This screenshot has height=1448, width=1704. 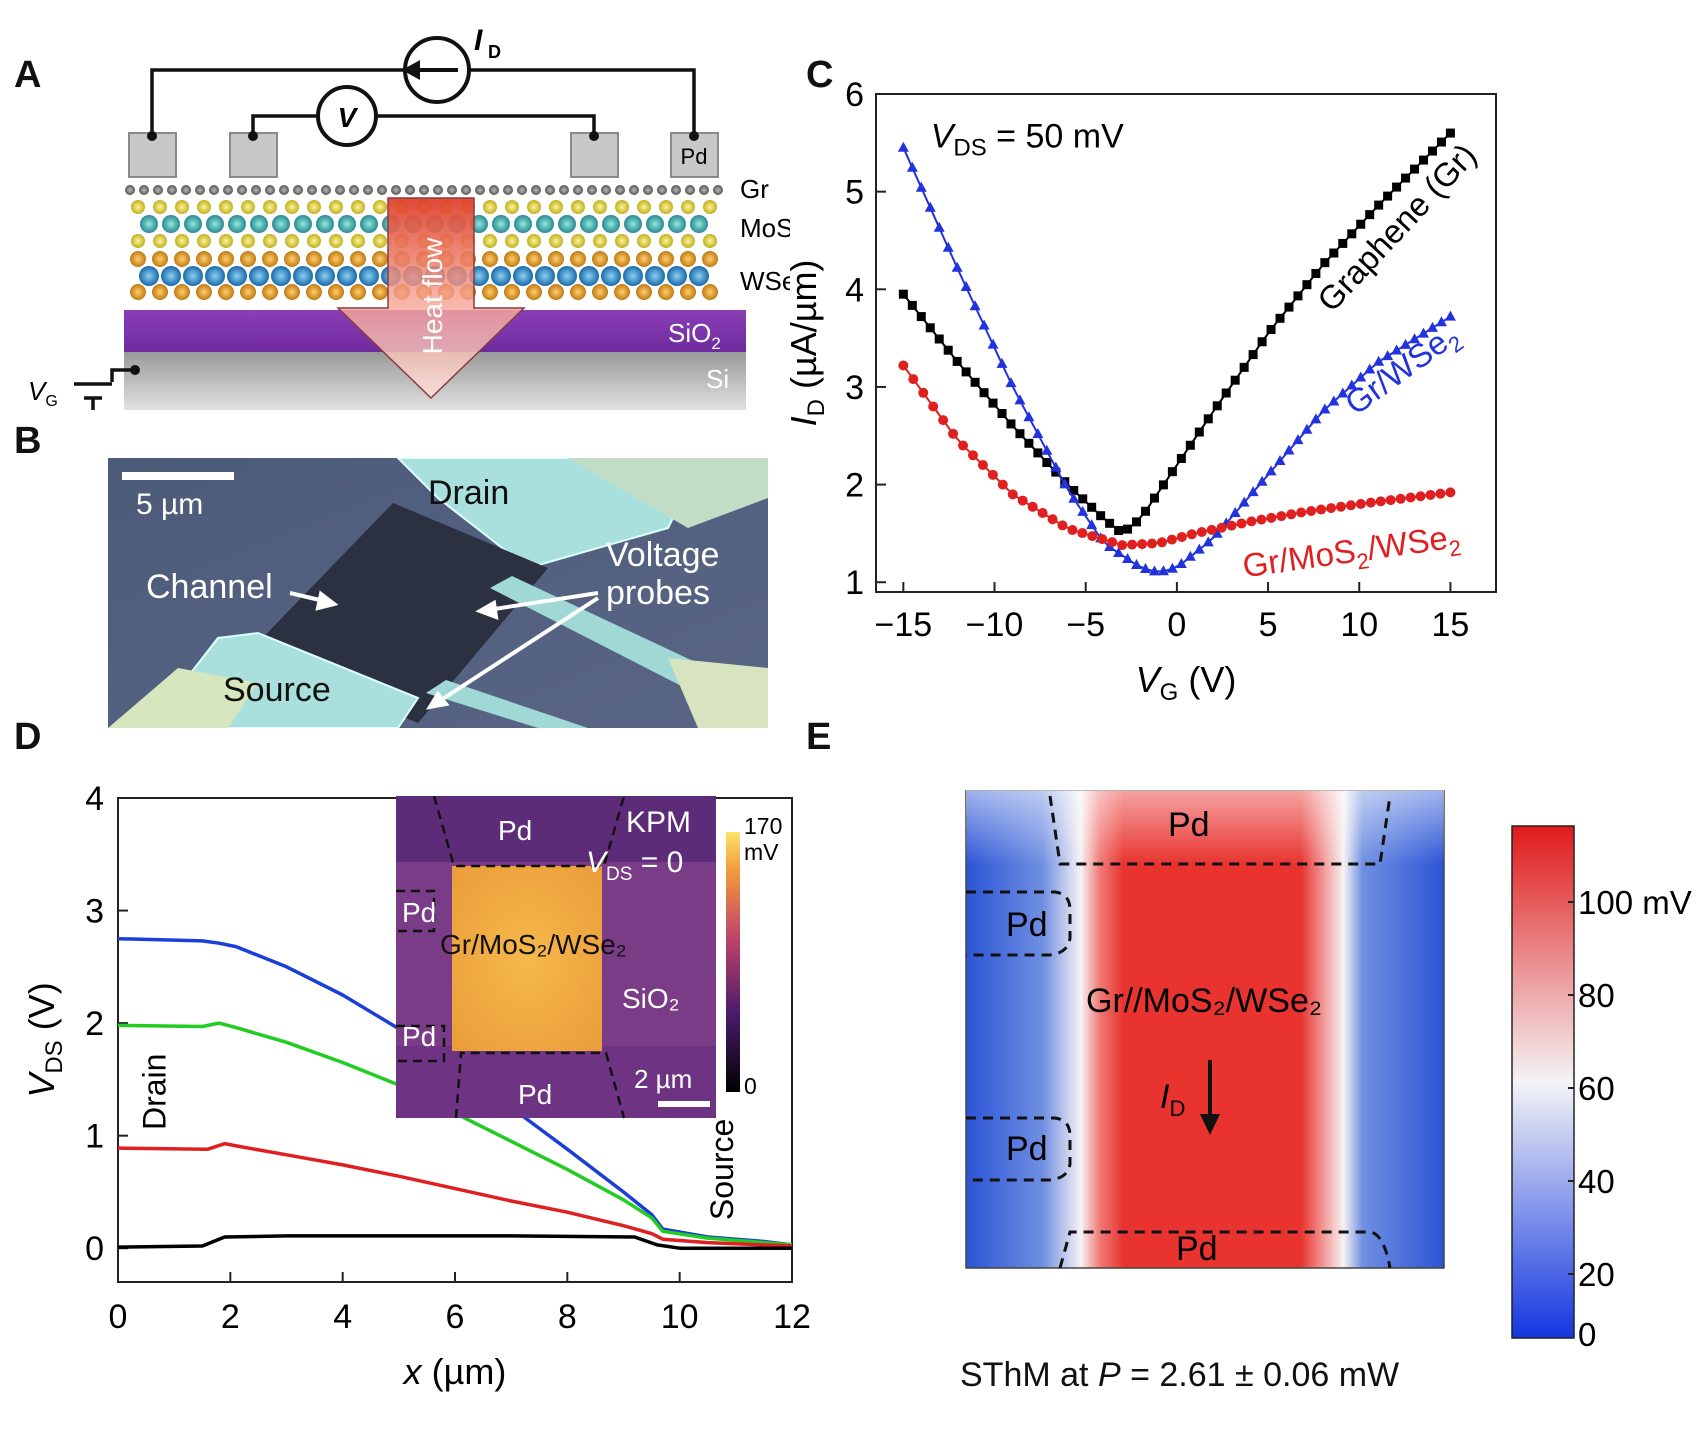 I want to click on panel-label-c: C, so click(x=820, y=75).